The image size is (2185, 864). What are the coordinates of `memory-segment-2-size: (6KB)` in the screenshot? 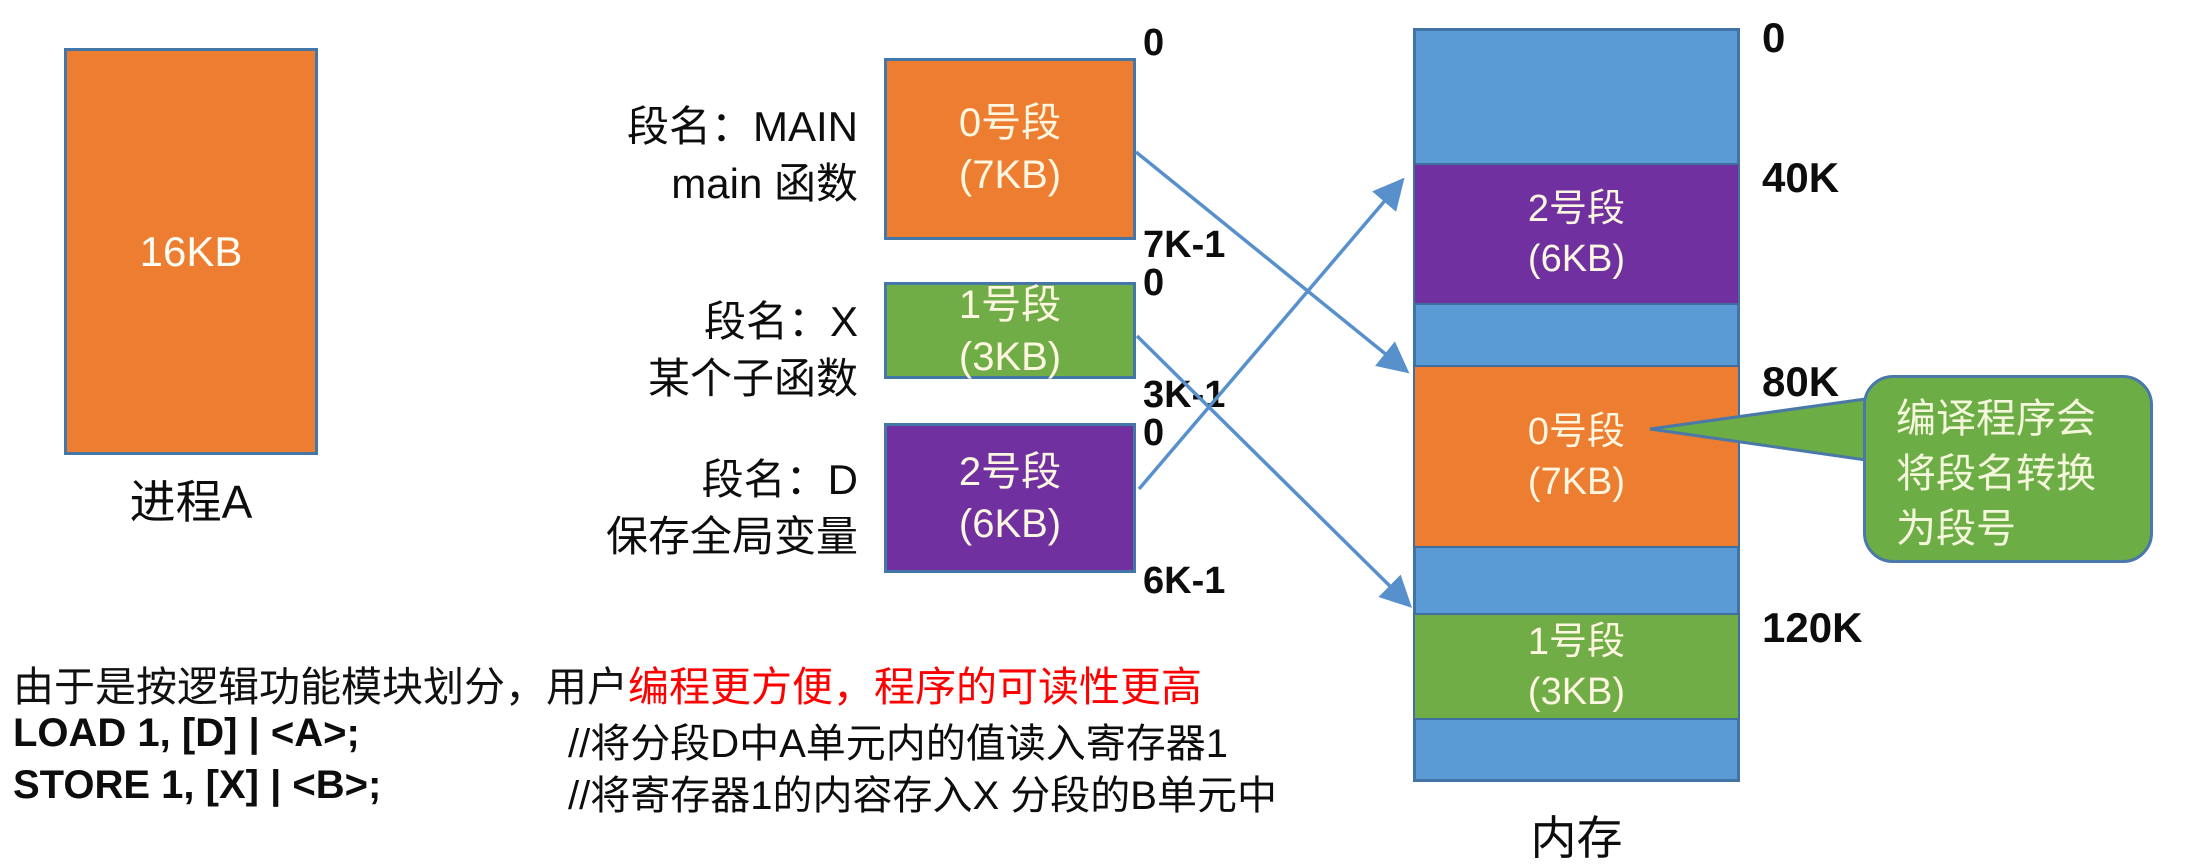 It's located at (1576, 259).